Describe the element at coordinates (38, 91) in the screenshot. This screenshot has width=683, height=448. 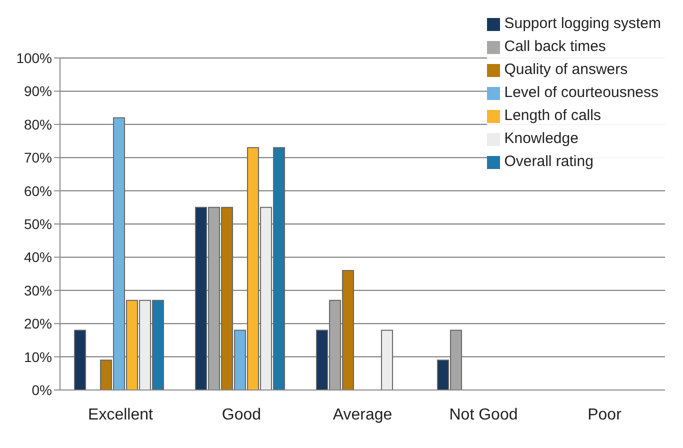
I see `y-tick-label: 90%` at that location.